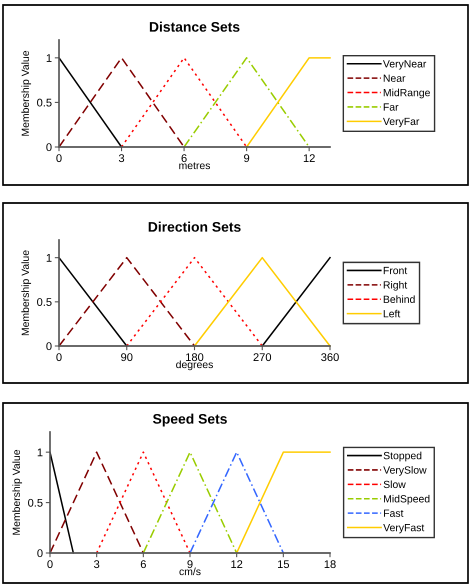  I want to click on x-axis-title: cm/s, so click(190, 572).